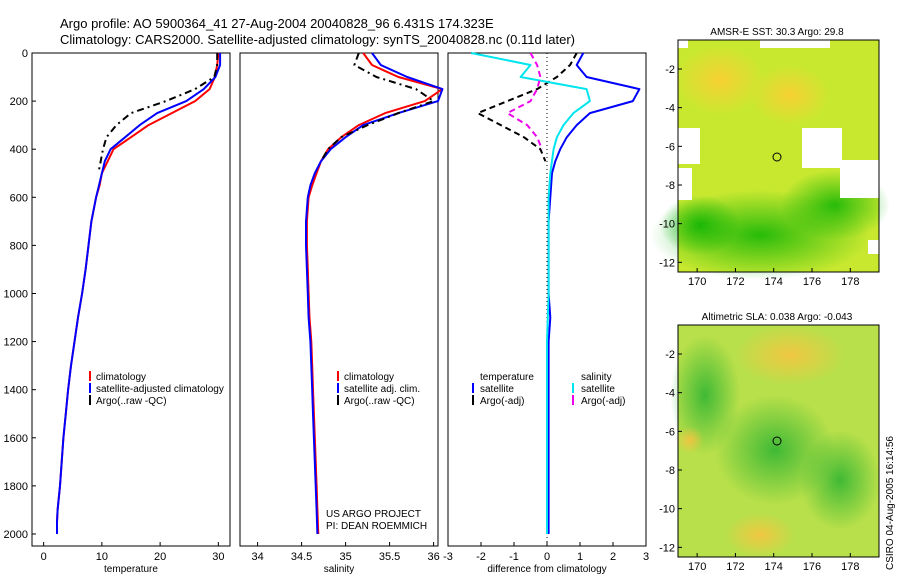 This screenshot has width=900, height=580. I want to click on footer-stamp: CSIRO 04-Aug-2005 16:14:56, so click(890, 503).